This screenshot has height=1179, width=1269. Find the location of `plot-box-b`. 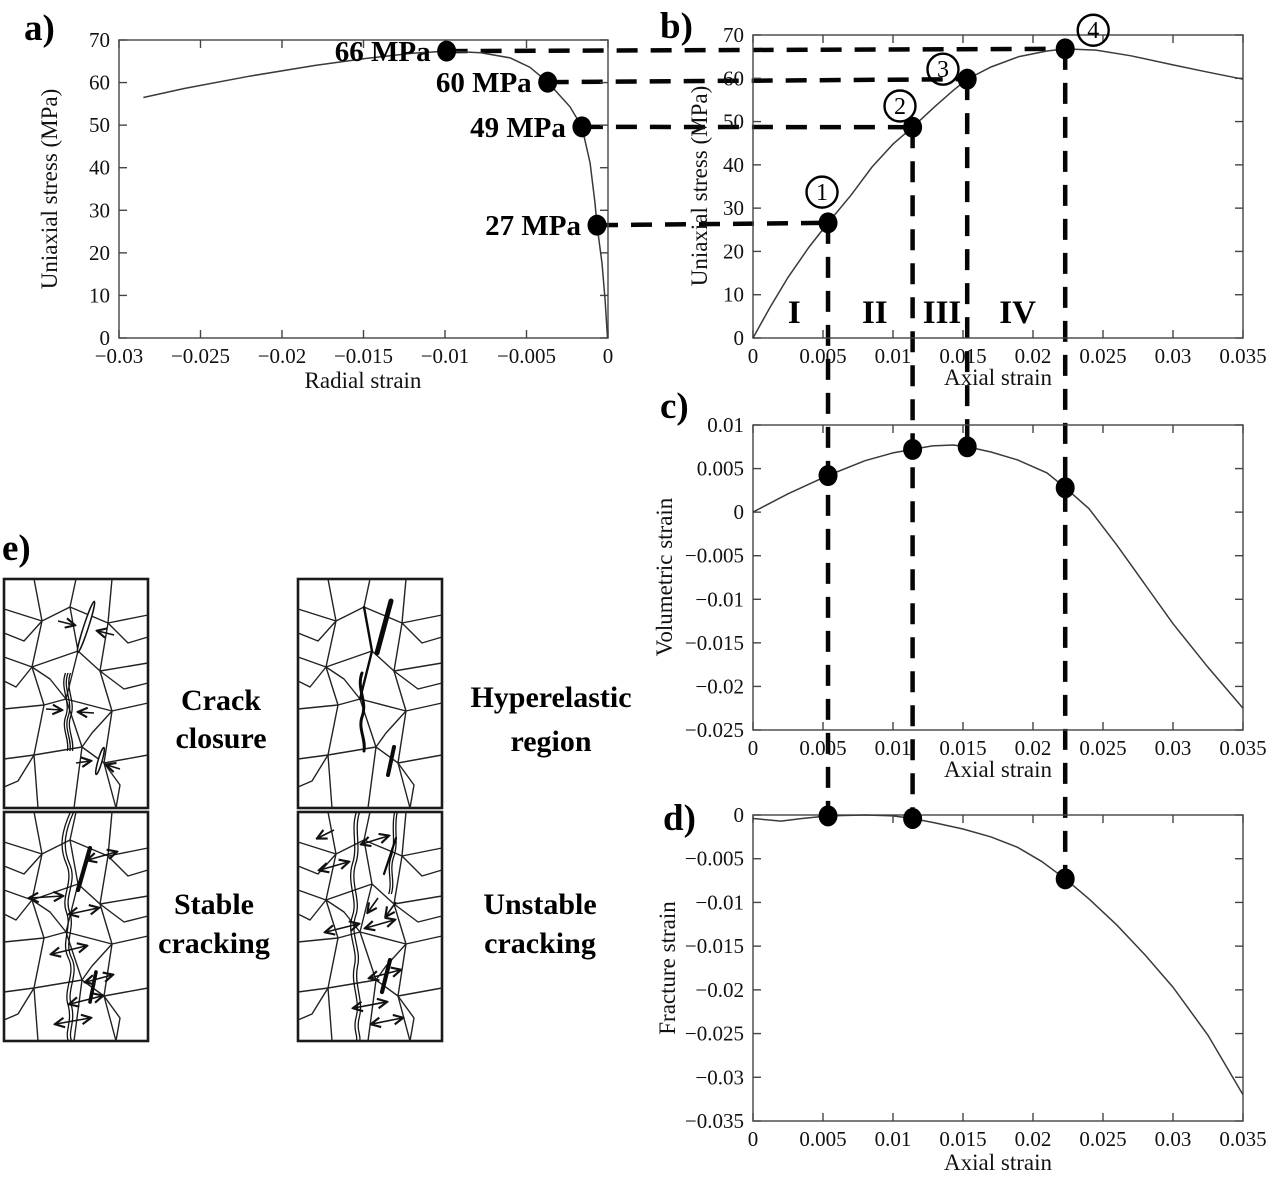

plot-box-b is located at coordinates (998, 186).